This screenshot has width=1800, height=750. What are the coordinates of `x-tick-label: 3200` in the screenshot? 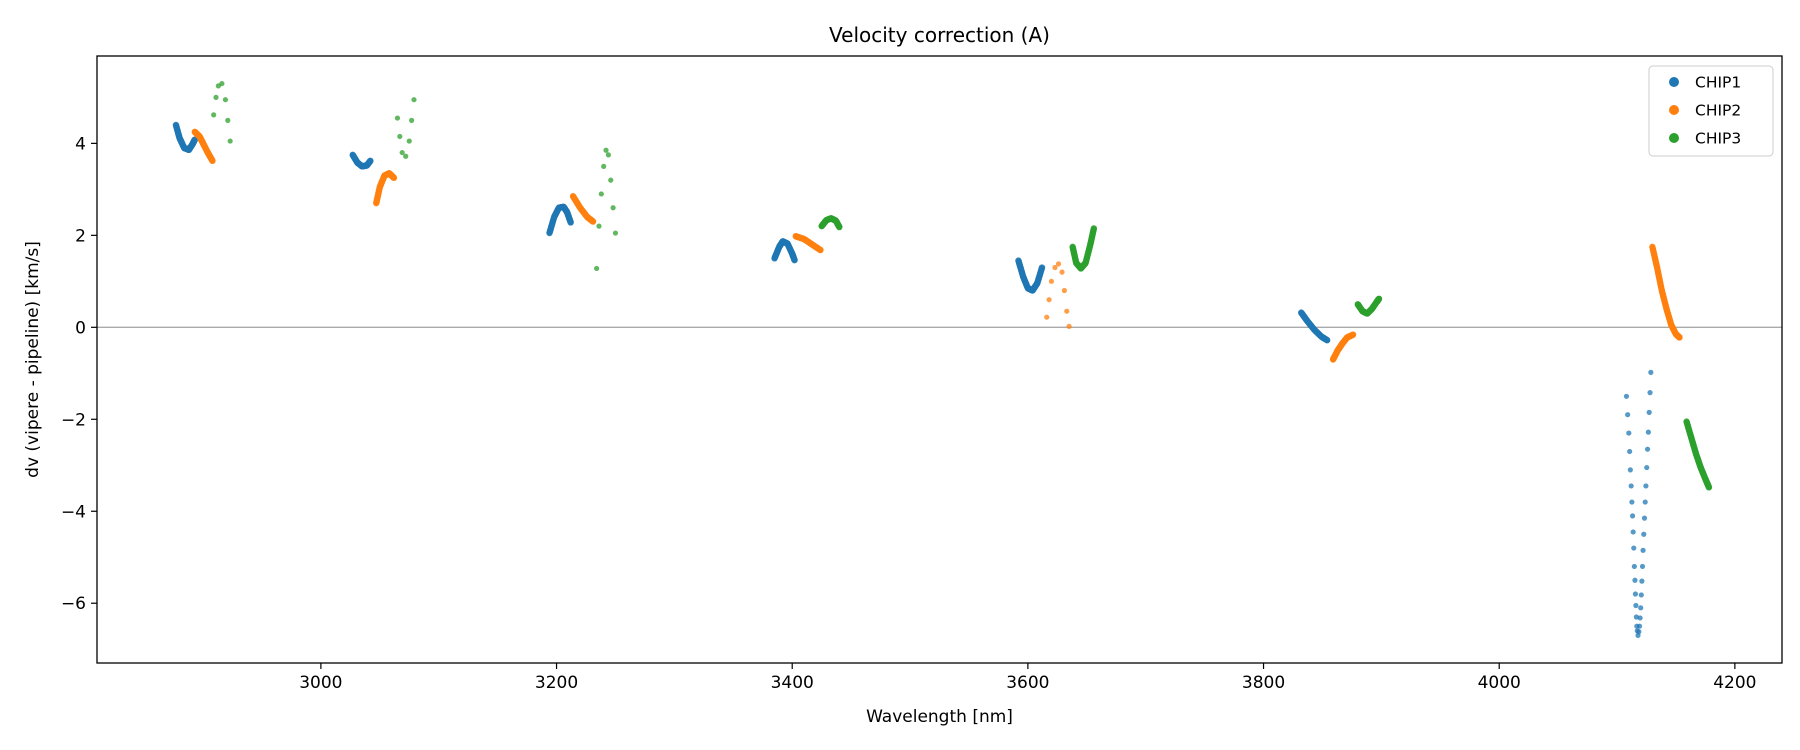 It's located at (556, 683).